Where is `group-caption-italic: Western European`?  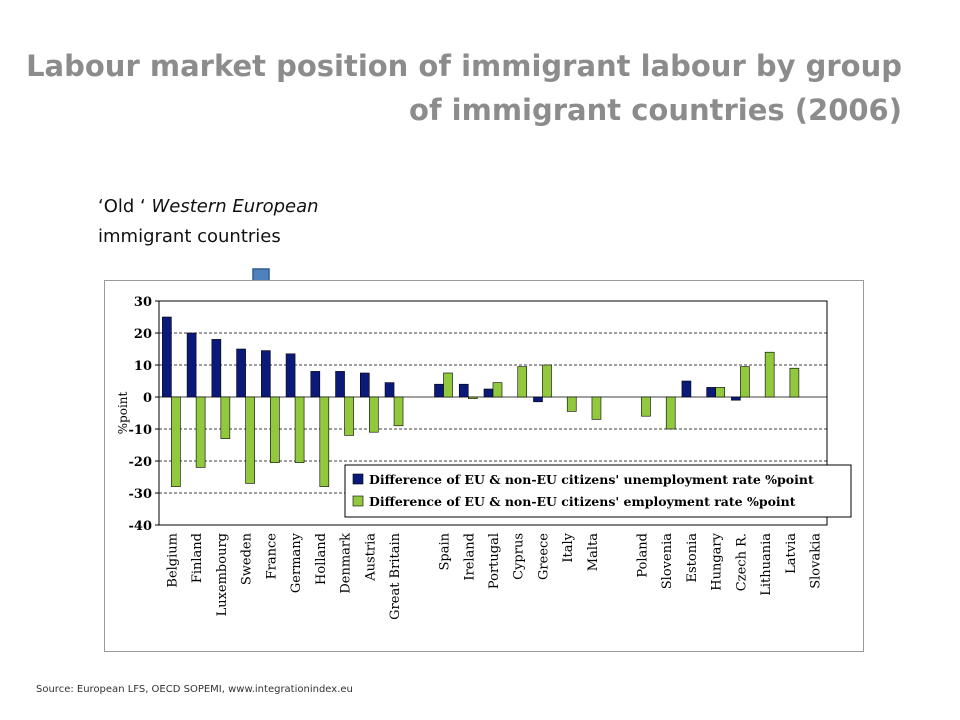 group-caption-italic: Western European is located at coordinates (235, 206).